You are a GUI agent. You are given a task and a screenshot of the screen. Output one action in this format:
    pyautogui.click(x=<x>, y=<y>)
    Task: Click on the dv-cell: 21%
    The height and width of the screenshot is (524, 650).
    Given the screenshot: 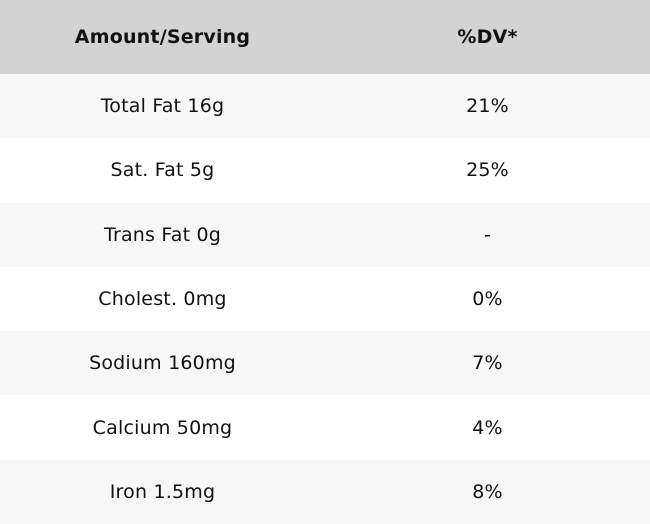 What is the action you would take?
    pyautogui.click(x=487, y=106)
    